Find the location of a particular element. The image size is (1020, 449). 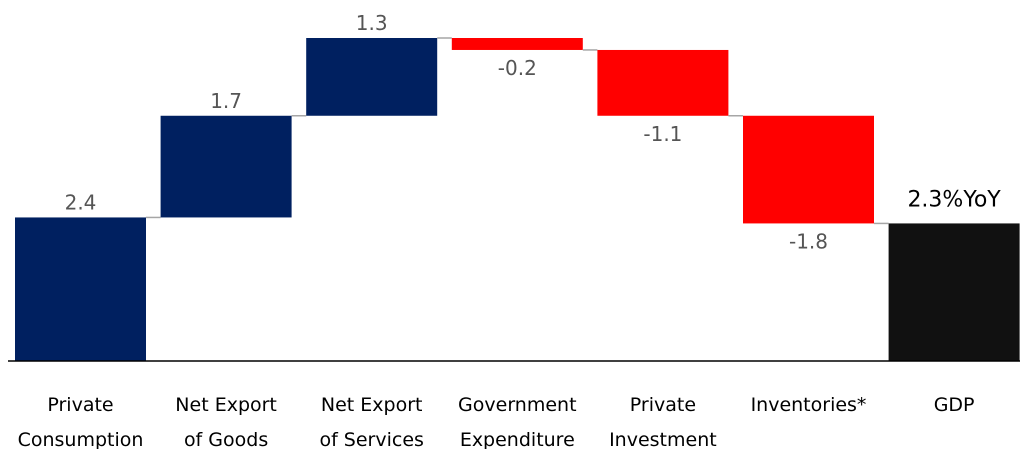

data-label-0: 2.4 is located at coordinates (81, 202).